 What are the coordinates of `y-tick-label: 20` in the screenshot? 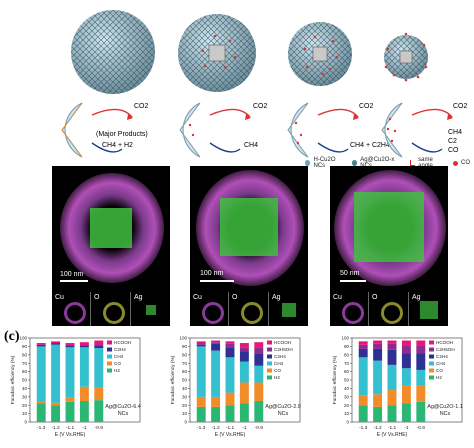 It's located at (347, 405).